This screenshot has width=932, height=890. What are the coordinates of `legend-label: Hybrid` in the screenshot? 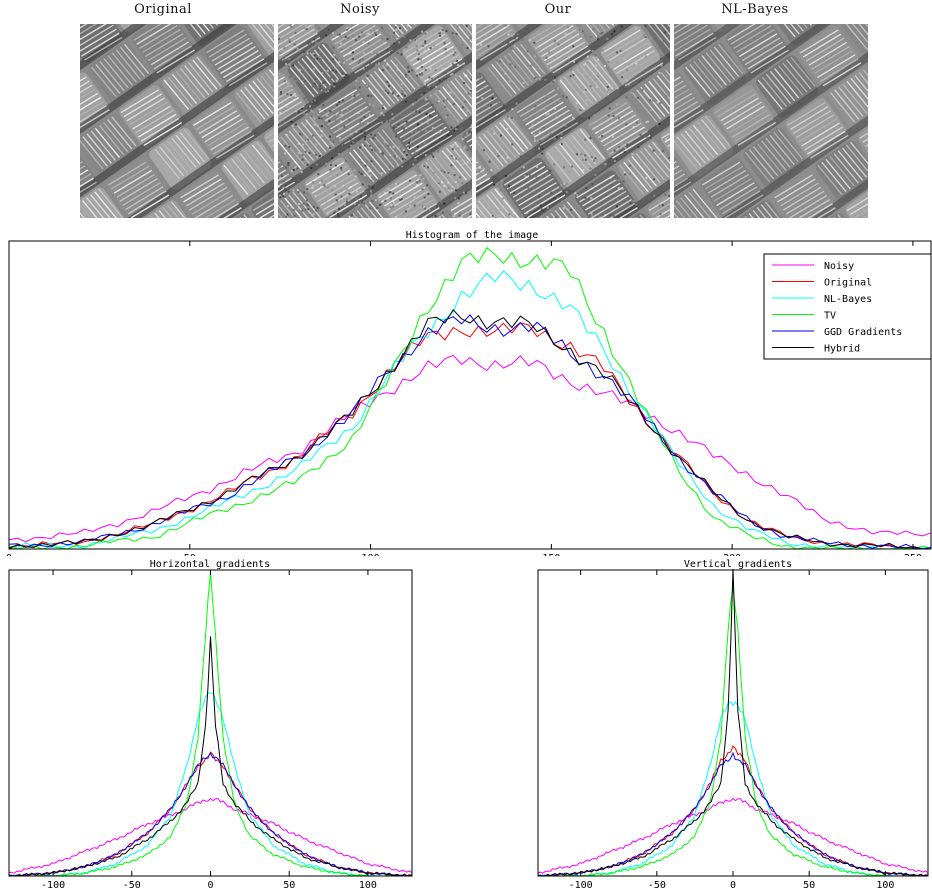 It's located at (842, 349).